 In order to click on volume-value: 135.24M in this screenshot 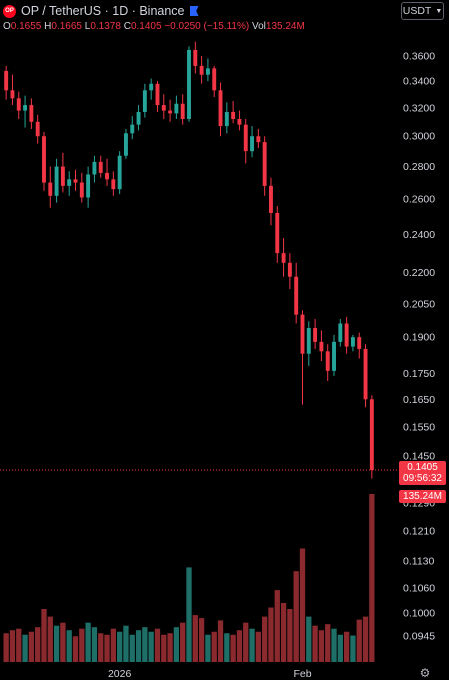, I will do `click(285, 26)`.